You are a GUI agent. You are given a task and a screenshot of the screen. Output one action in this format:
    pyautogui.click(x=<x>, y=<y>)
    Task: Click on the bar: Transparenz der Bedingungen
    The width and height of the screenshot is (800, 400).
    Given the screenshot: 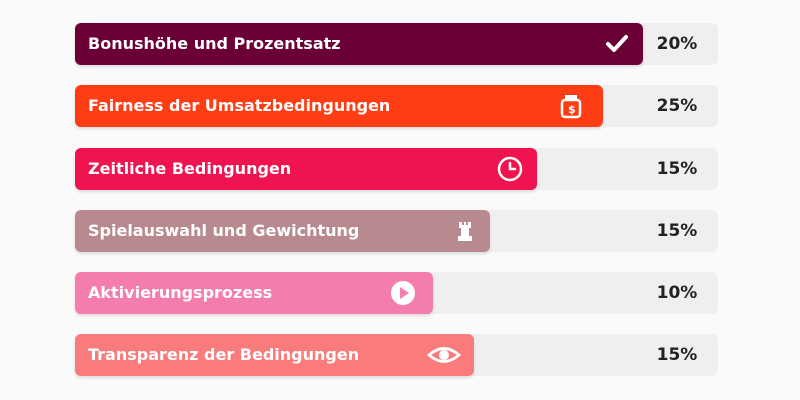 What is the action you would take?
    pyautogui.click(x=274, y=355)
    